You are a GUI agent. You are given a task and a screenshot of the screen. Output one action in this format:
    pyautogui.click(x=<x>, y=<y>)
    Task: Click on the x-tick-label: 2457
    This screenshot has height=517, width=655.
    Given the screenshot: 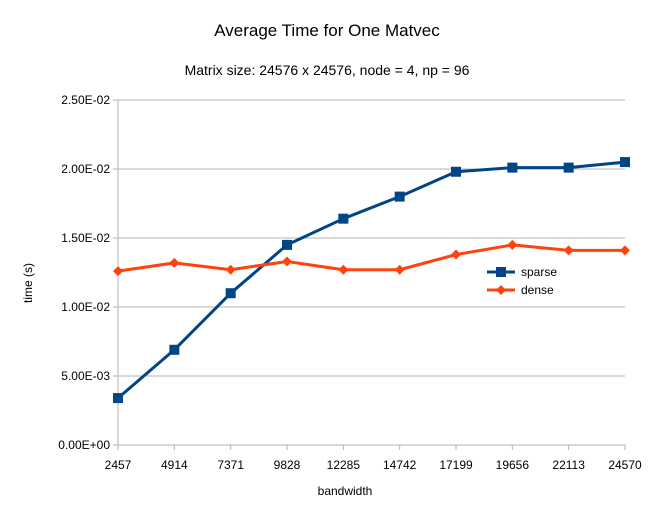 What is the action you would take?
    pyautogui.click(x=118, y=465)
    